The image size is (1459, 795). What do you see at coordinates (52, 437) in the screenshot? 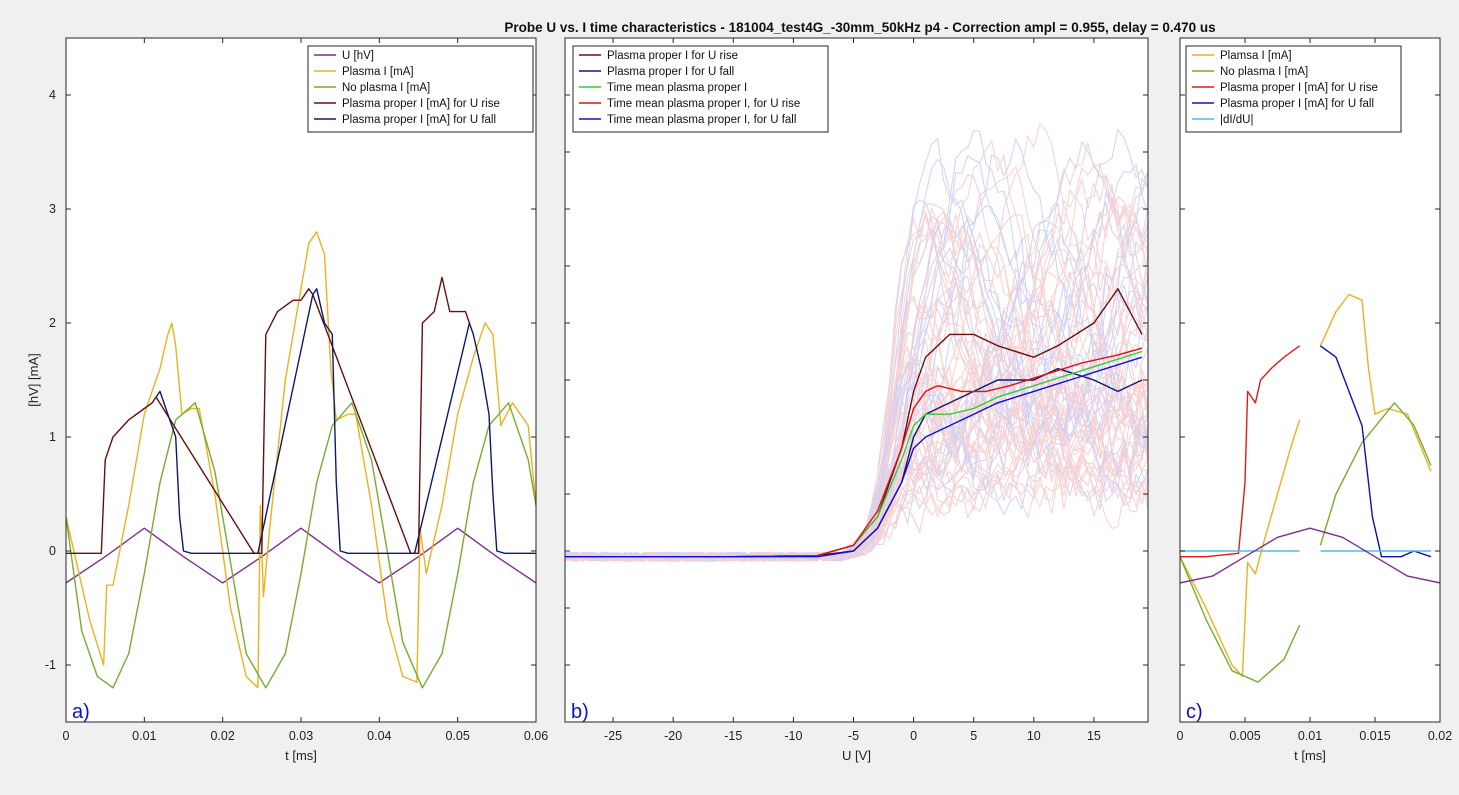
I see `y-tick-label: 1` at bounding box center [52, 437].